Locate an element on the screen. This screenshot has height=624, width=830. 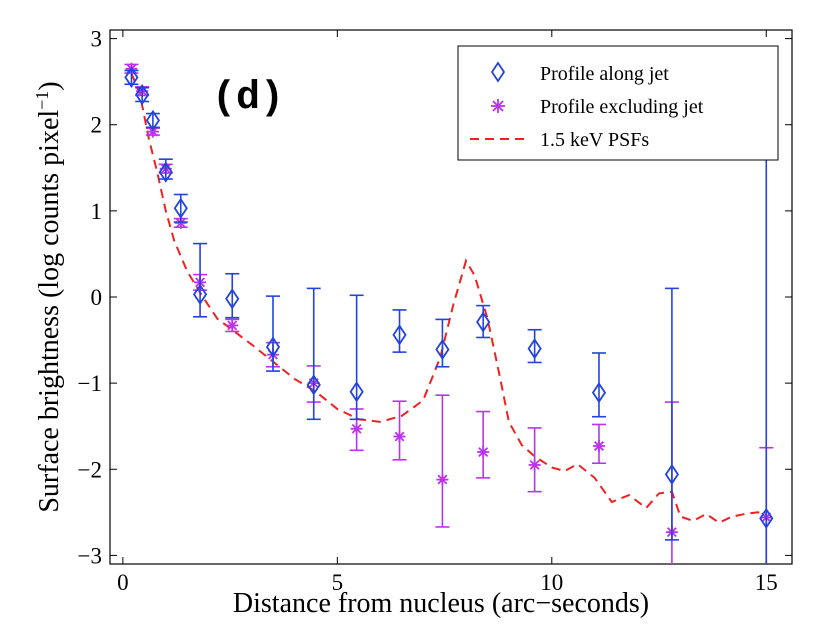
y-axis-title-close: ) is located at coordinates (49, 85).